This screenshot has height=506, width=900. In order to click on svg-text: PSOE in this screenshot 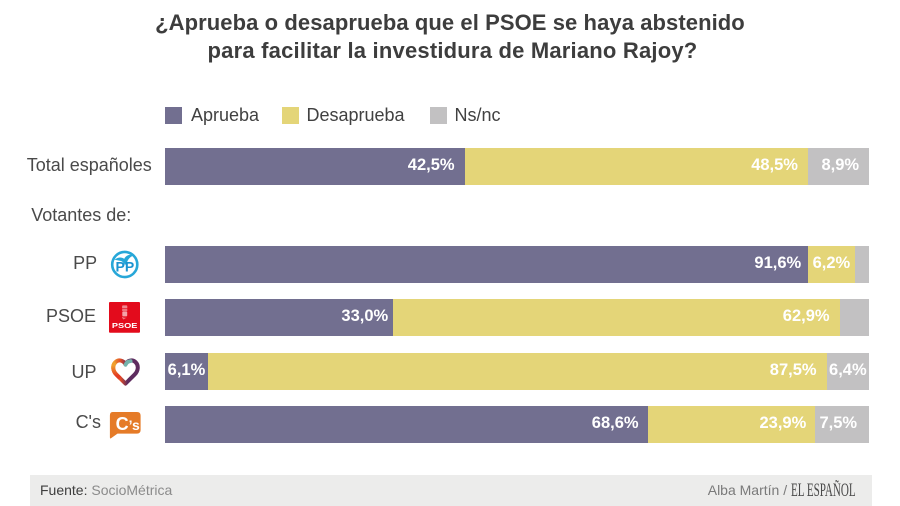, I will do `click(125, 324)`.